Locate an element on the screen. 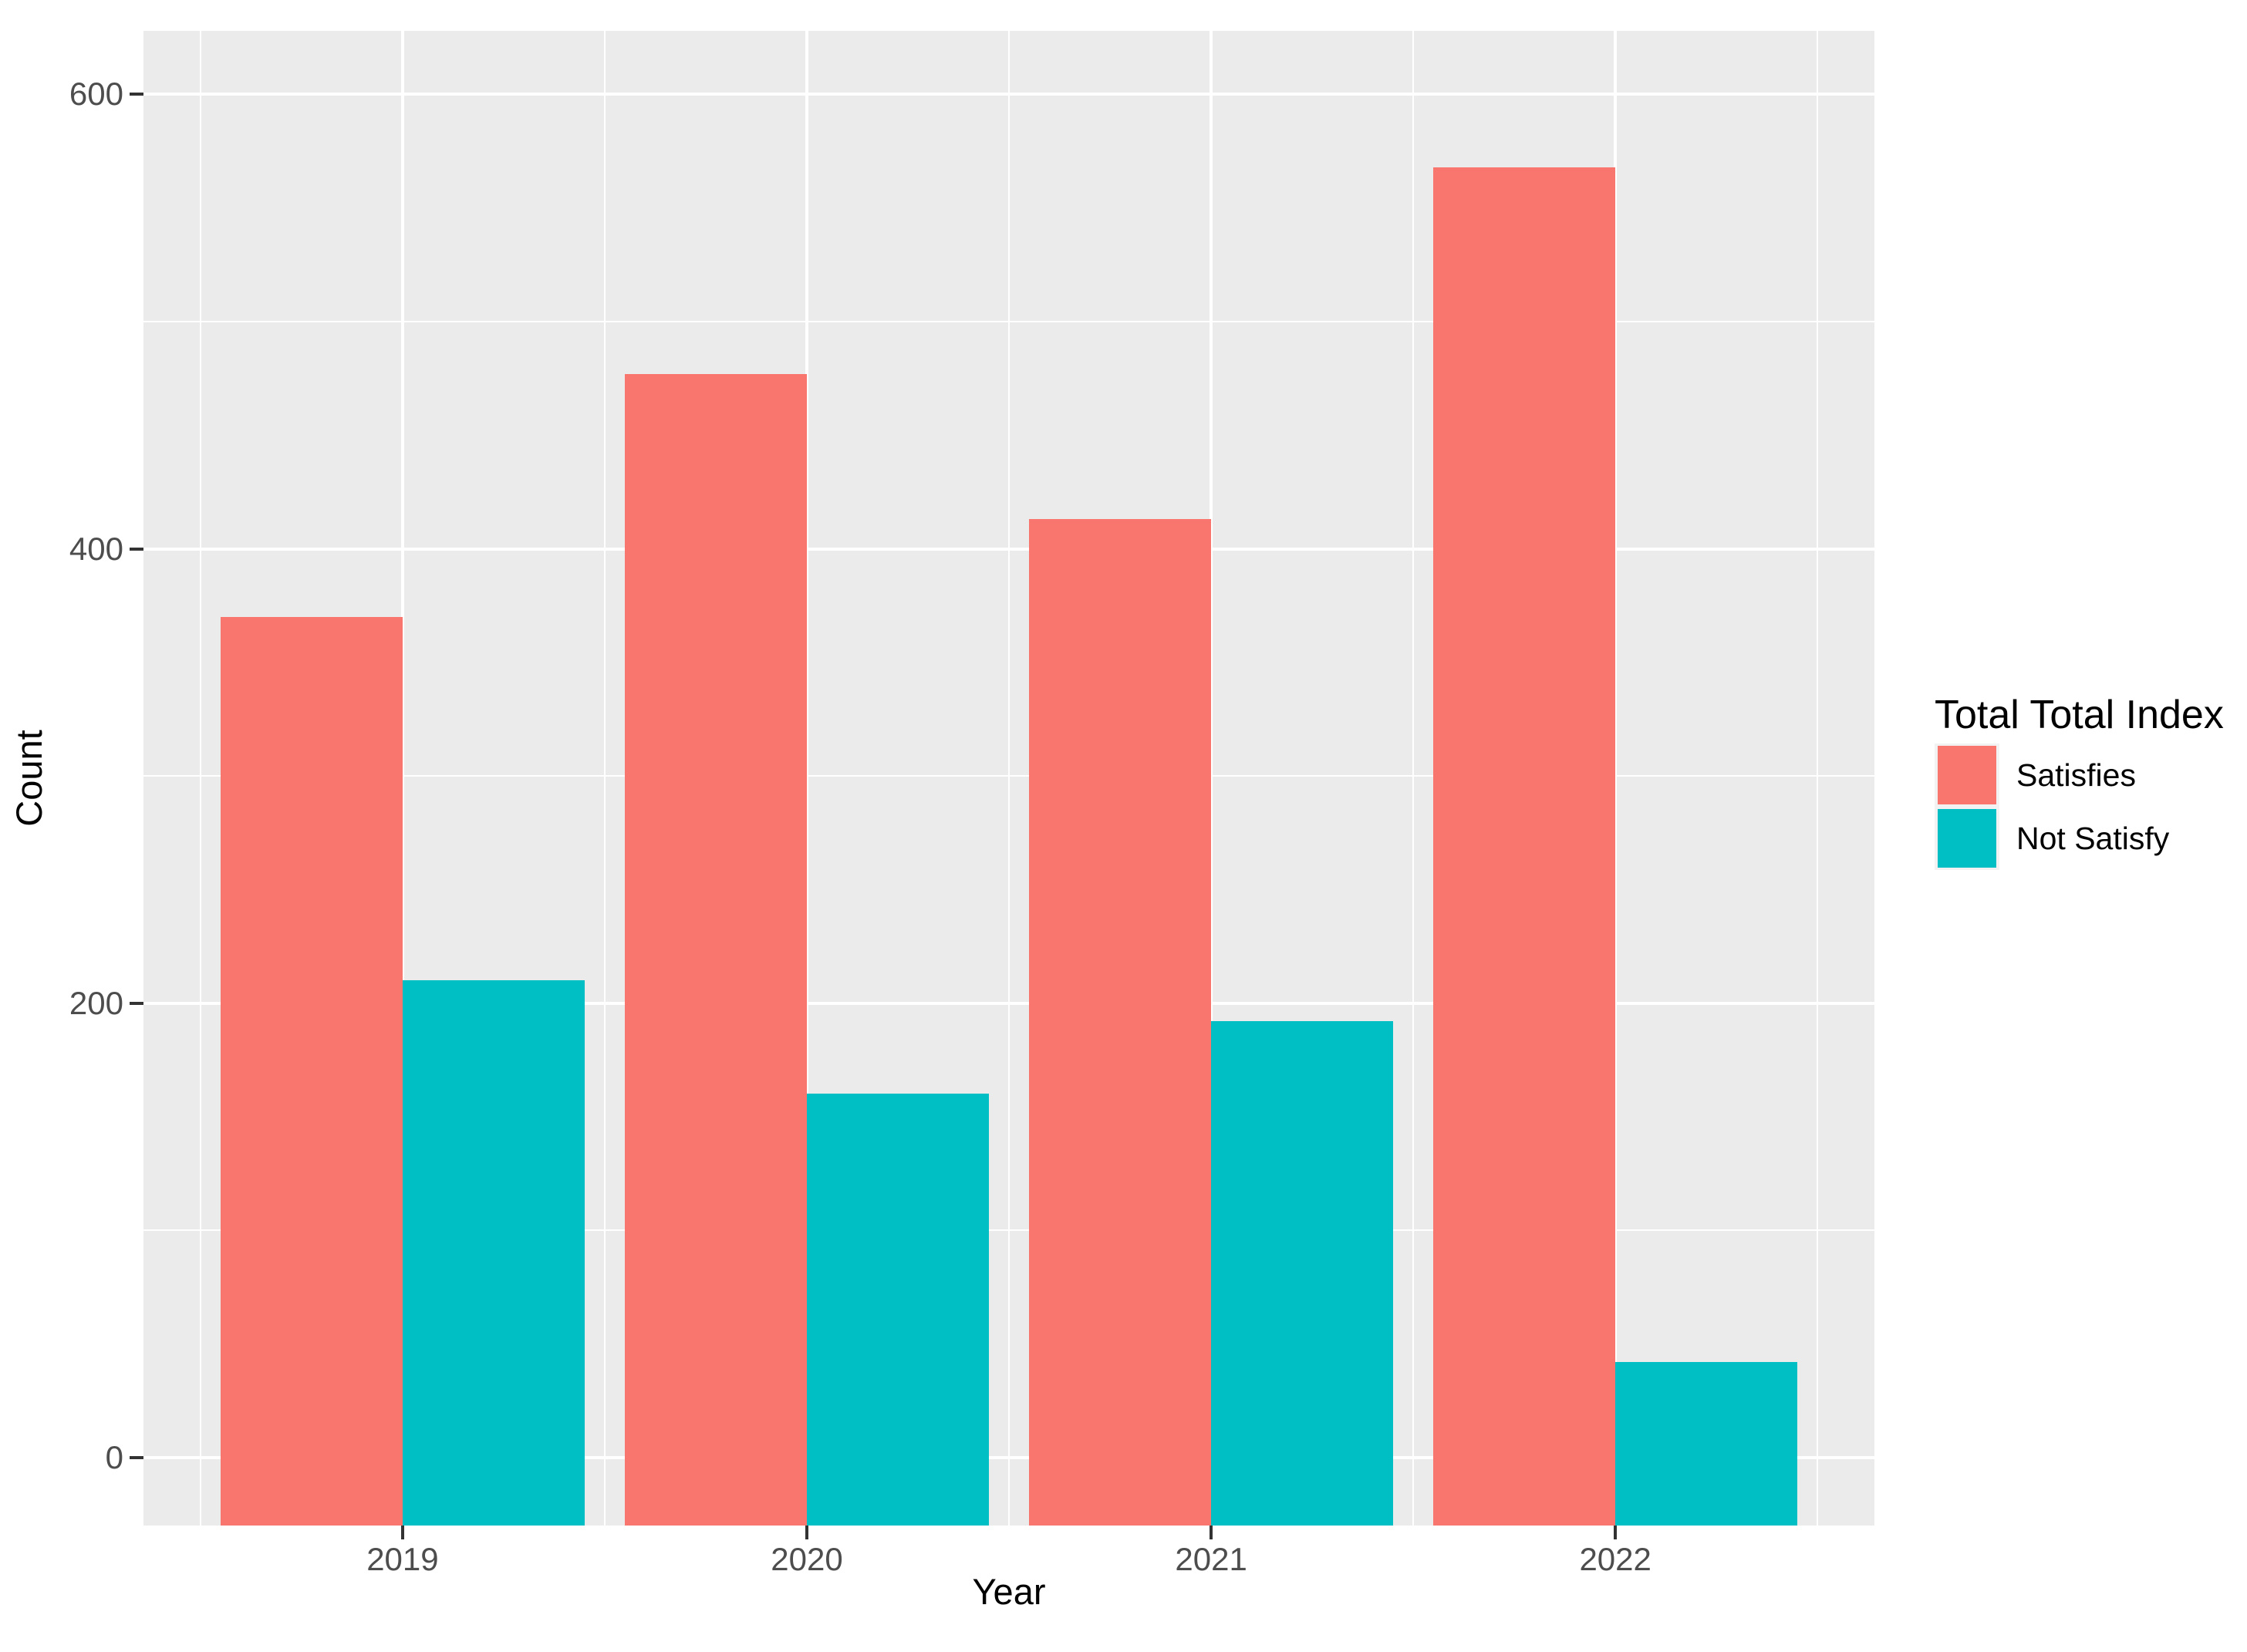 The height and width of the screenshot is (1652, 2247). legend-label-not-satisfy: Not Satisfy is located at coordinates (2093, 838).